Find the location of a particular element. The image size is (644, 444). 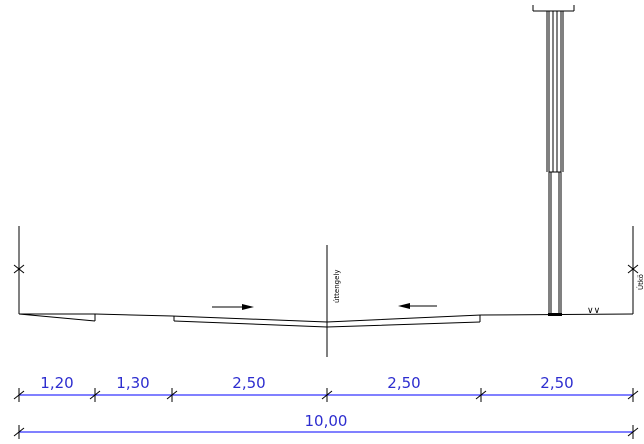

left-sidewalk-slab is located at coordinates (57, 317).